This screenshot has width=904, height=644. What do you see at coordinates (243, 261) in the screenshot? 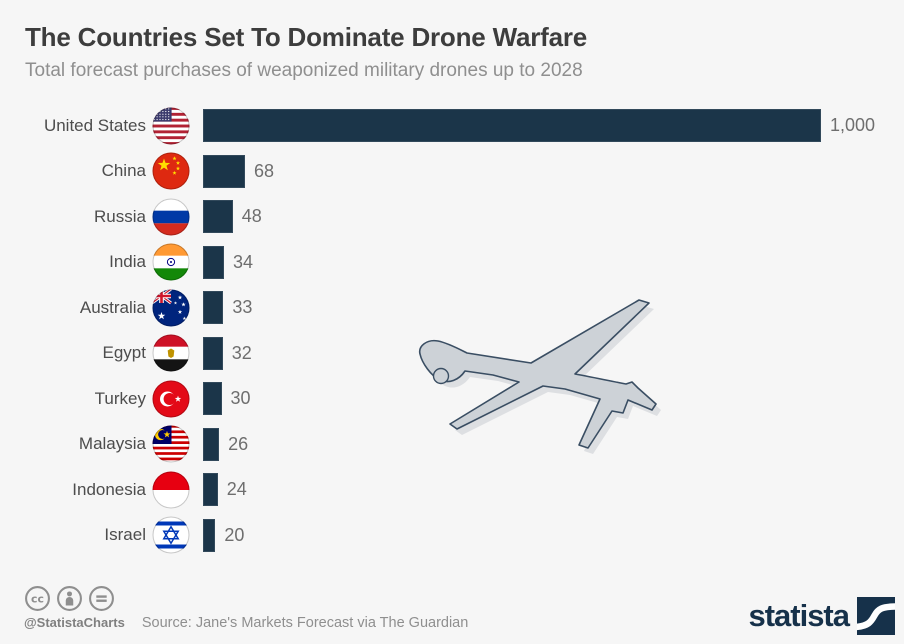
I see `value-label: 34` at bounding box center [243, 261].